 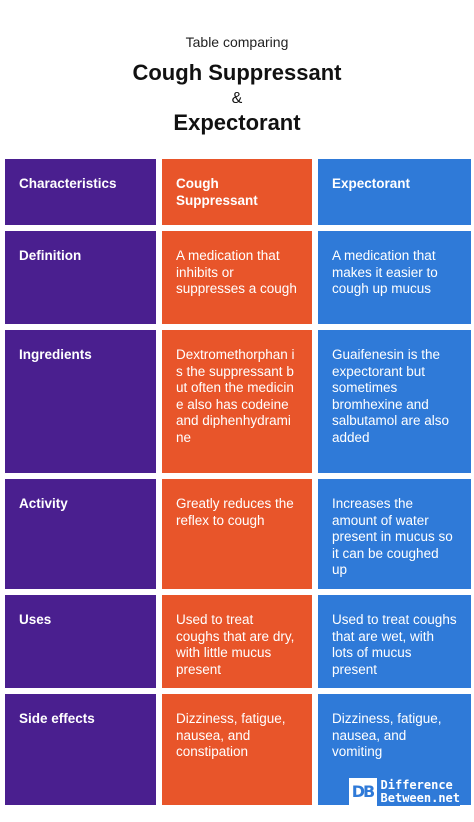 I want to click on cell-activity-cough-suppressant: Greatly reduces the reflex to cough, so click(x=237, y=534).